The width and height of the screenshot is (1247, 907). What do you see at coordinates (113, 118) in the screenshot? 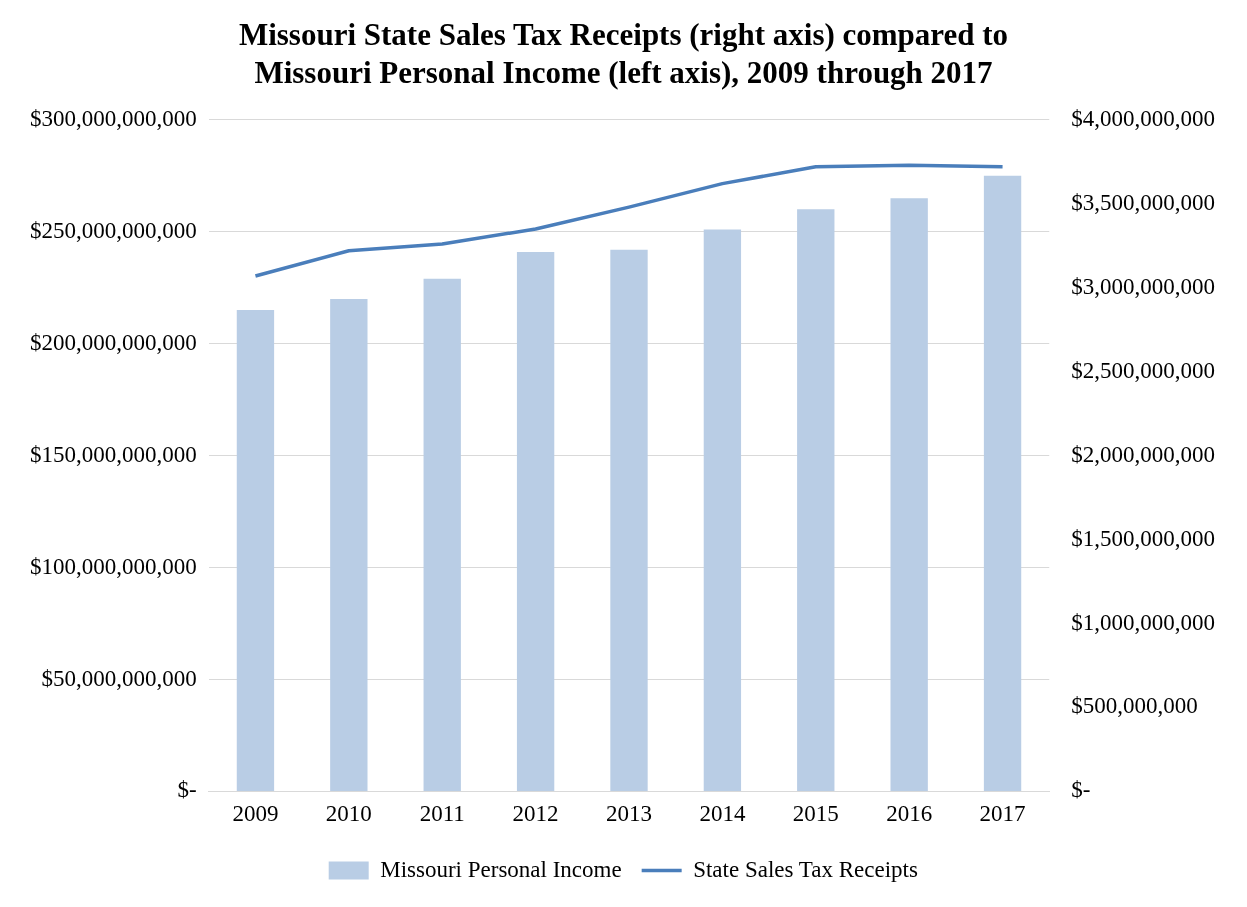
I see `y-tick-label: $300,000,000,000` at bounding box center [113, 118].